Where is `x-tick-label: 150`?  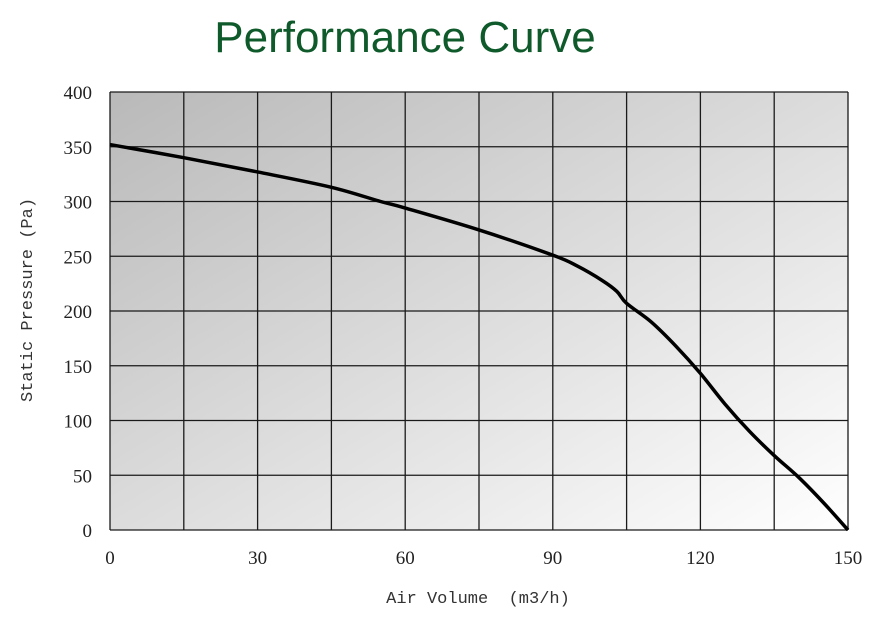 x-tick-label: 150 is located at coordinates (848, 558).